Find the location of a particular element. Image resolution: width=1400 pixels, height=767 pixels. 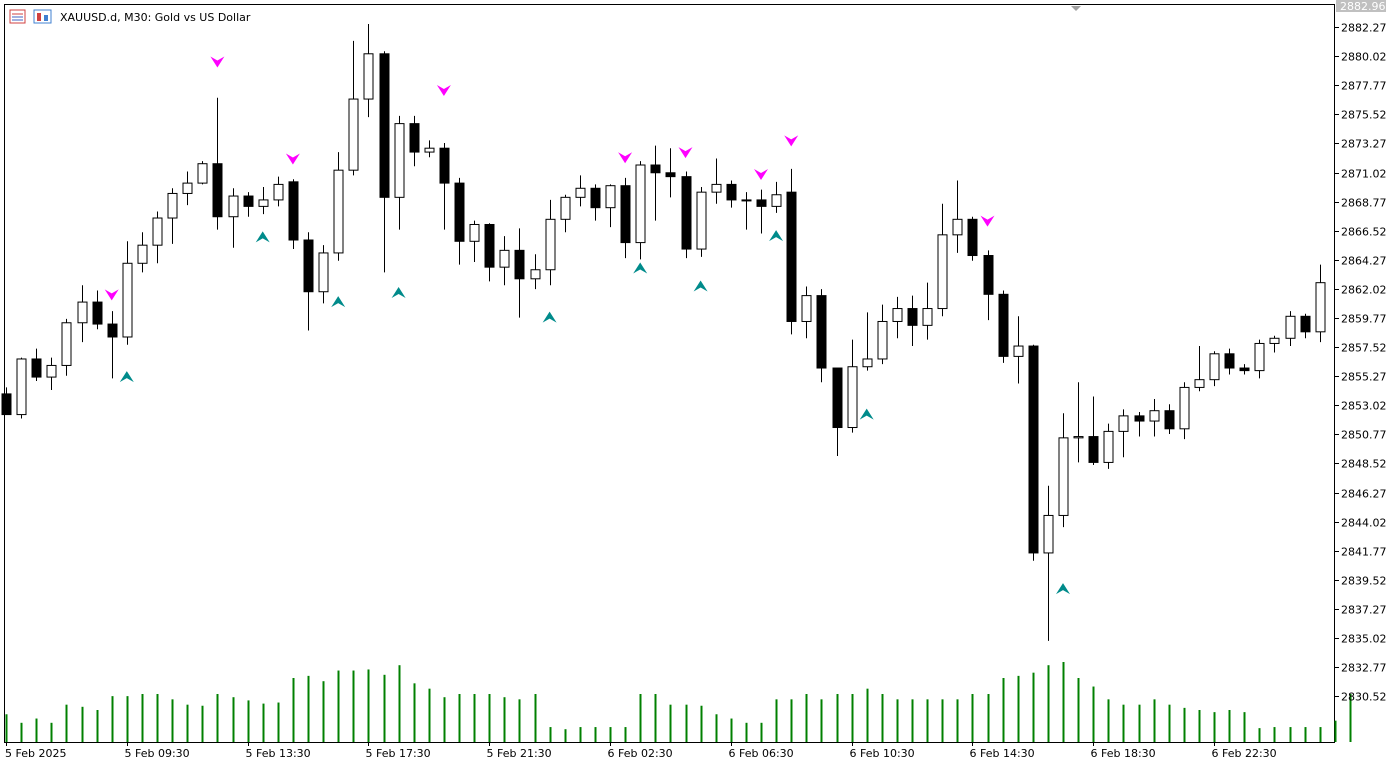

price-tick-label: 2880.02 is located at coordinates (1364, 57).